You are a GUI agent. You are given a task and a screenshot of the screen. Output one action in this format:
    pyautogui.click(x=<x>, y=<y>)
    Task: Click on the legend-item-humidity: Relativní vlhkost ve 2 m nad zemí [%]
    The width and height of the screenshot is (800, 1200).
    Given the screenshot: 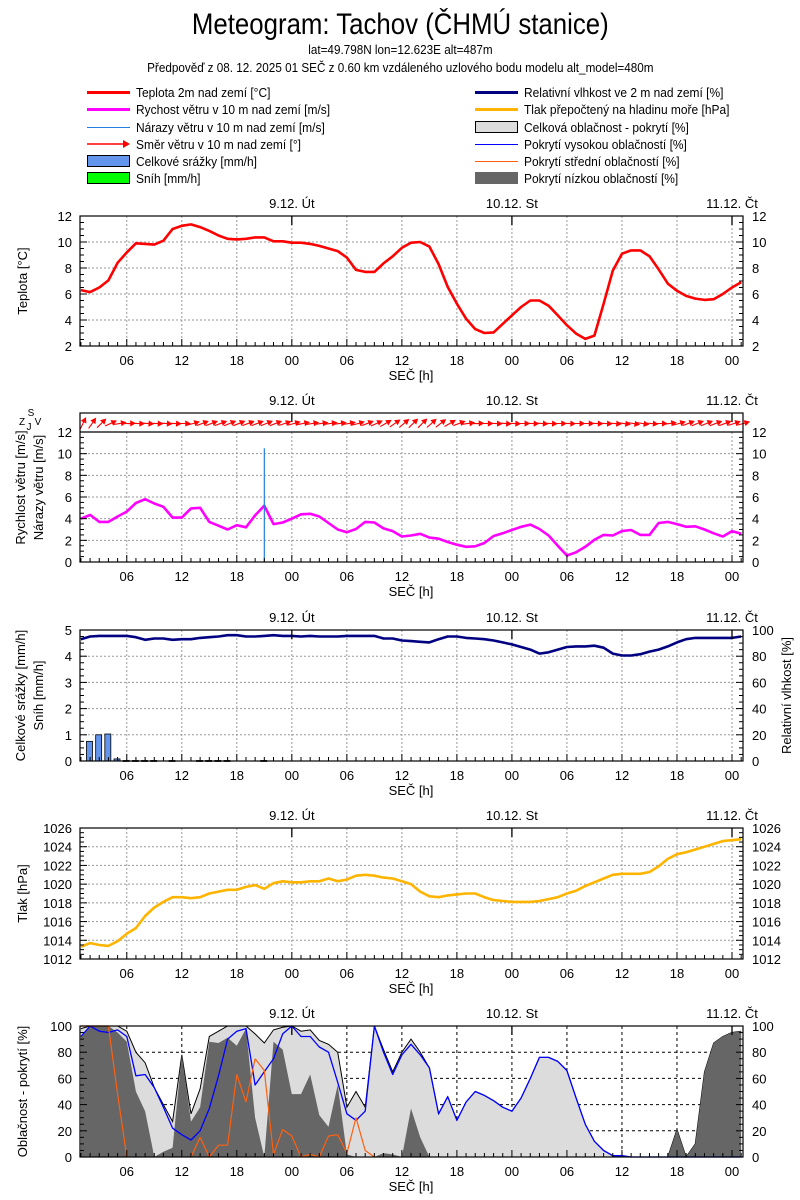 What is the action you would take?
    pyautogui.click(x=608, y=92)
    